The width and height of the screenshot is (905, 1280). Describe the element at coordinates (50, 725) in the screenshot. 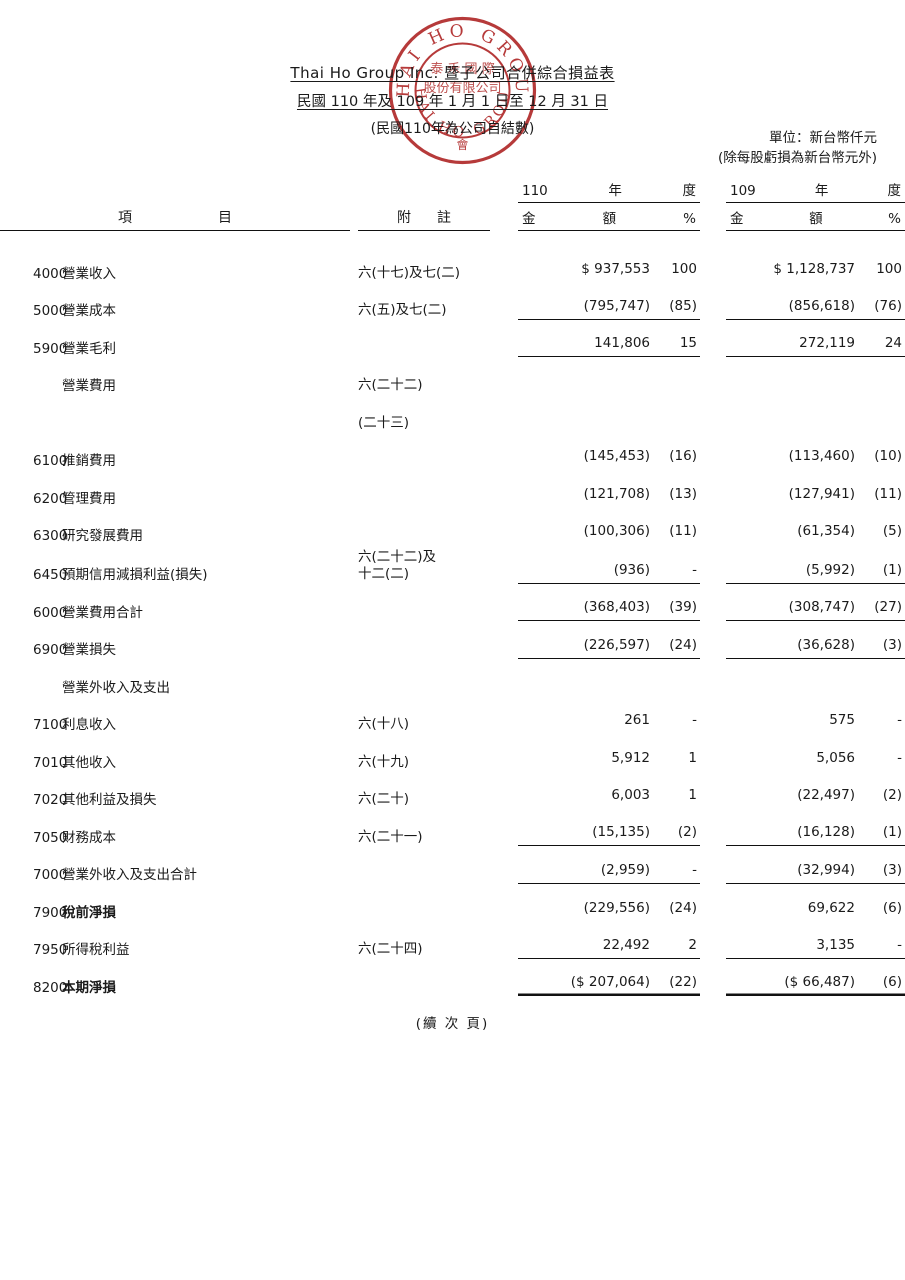

I see `row-account-code: 7100` at that location.